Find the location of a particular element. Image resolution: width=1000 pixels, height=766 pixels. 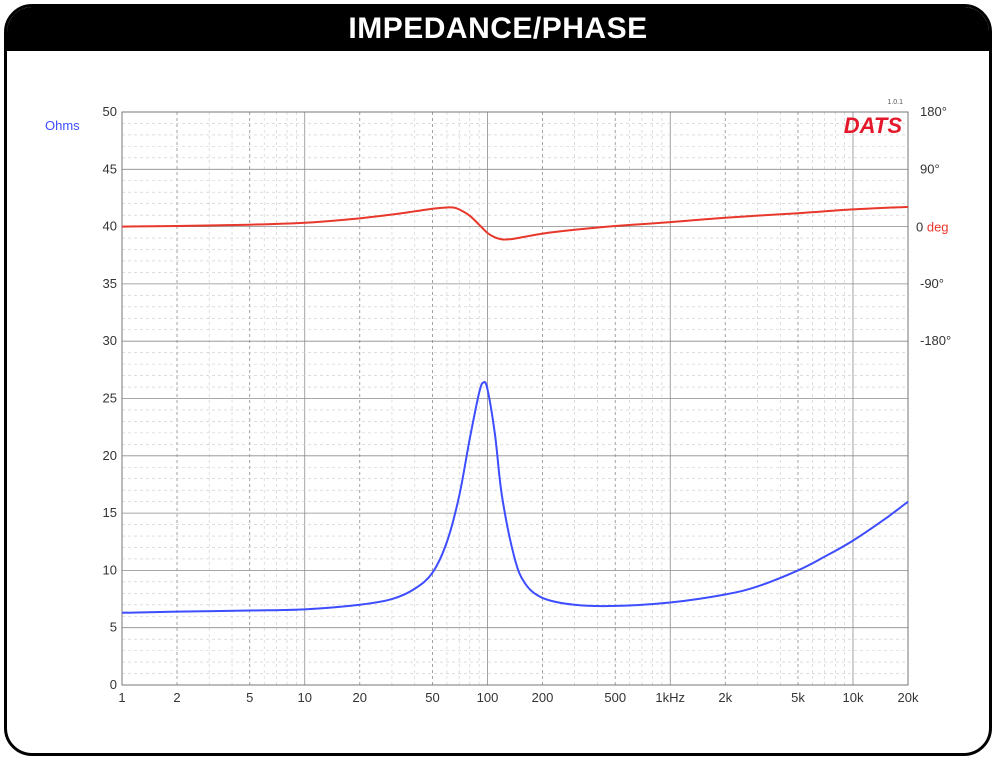

x-tick-label: 100 is located at coordinates (488, 697).